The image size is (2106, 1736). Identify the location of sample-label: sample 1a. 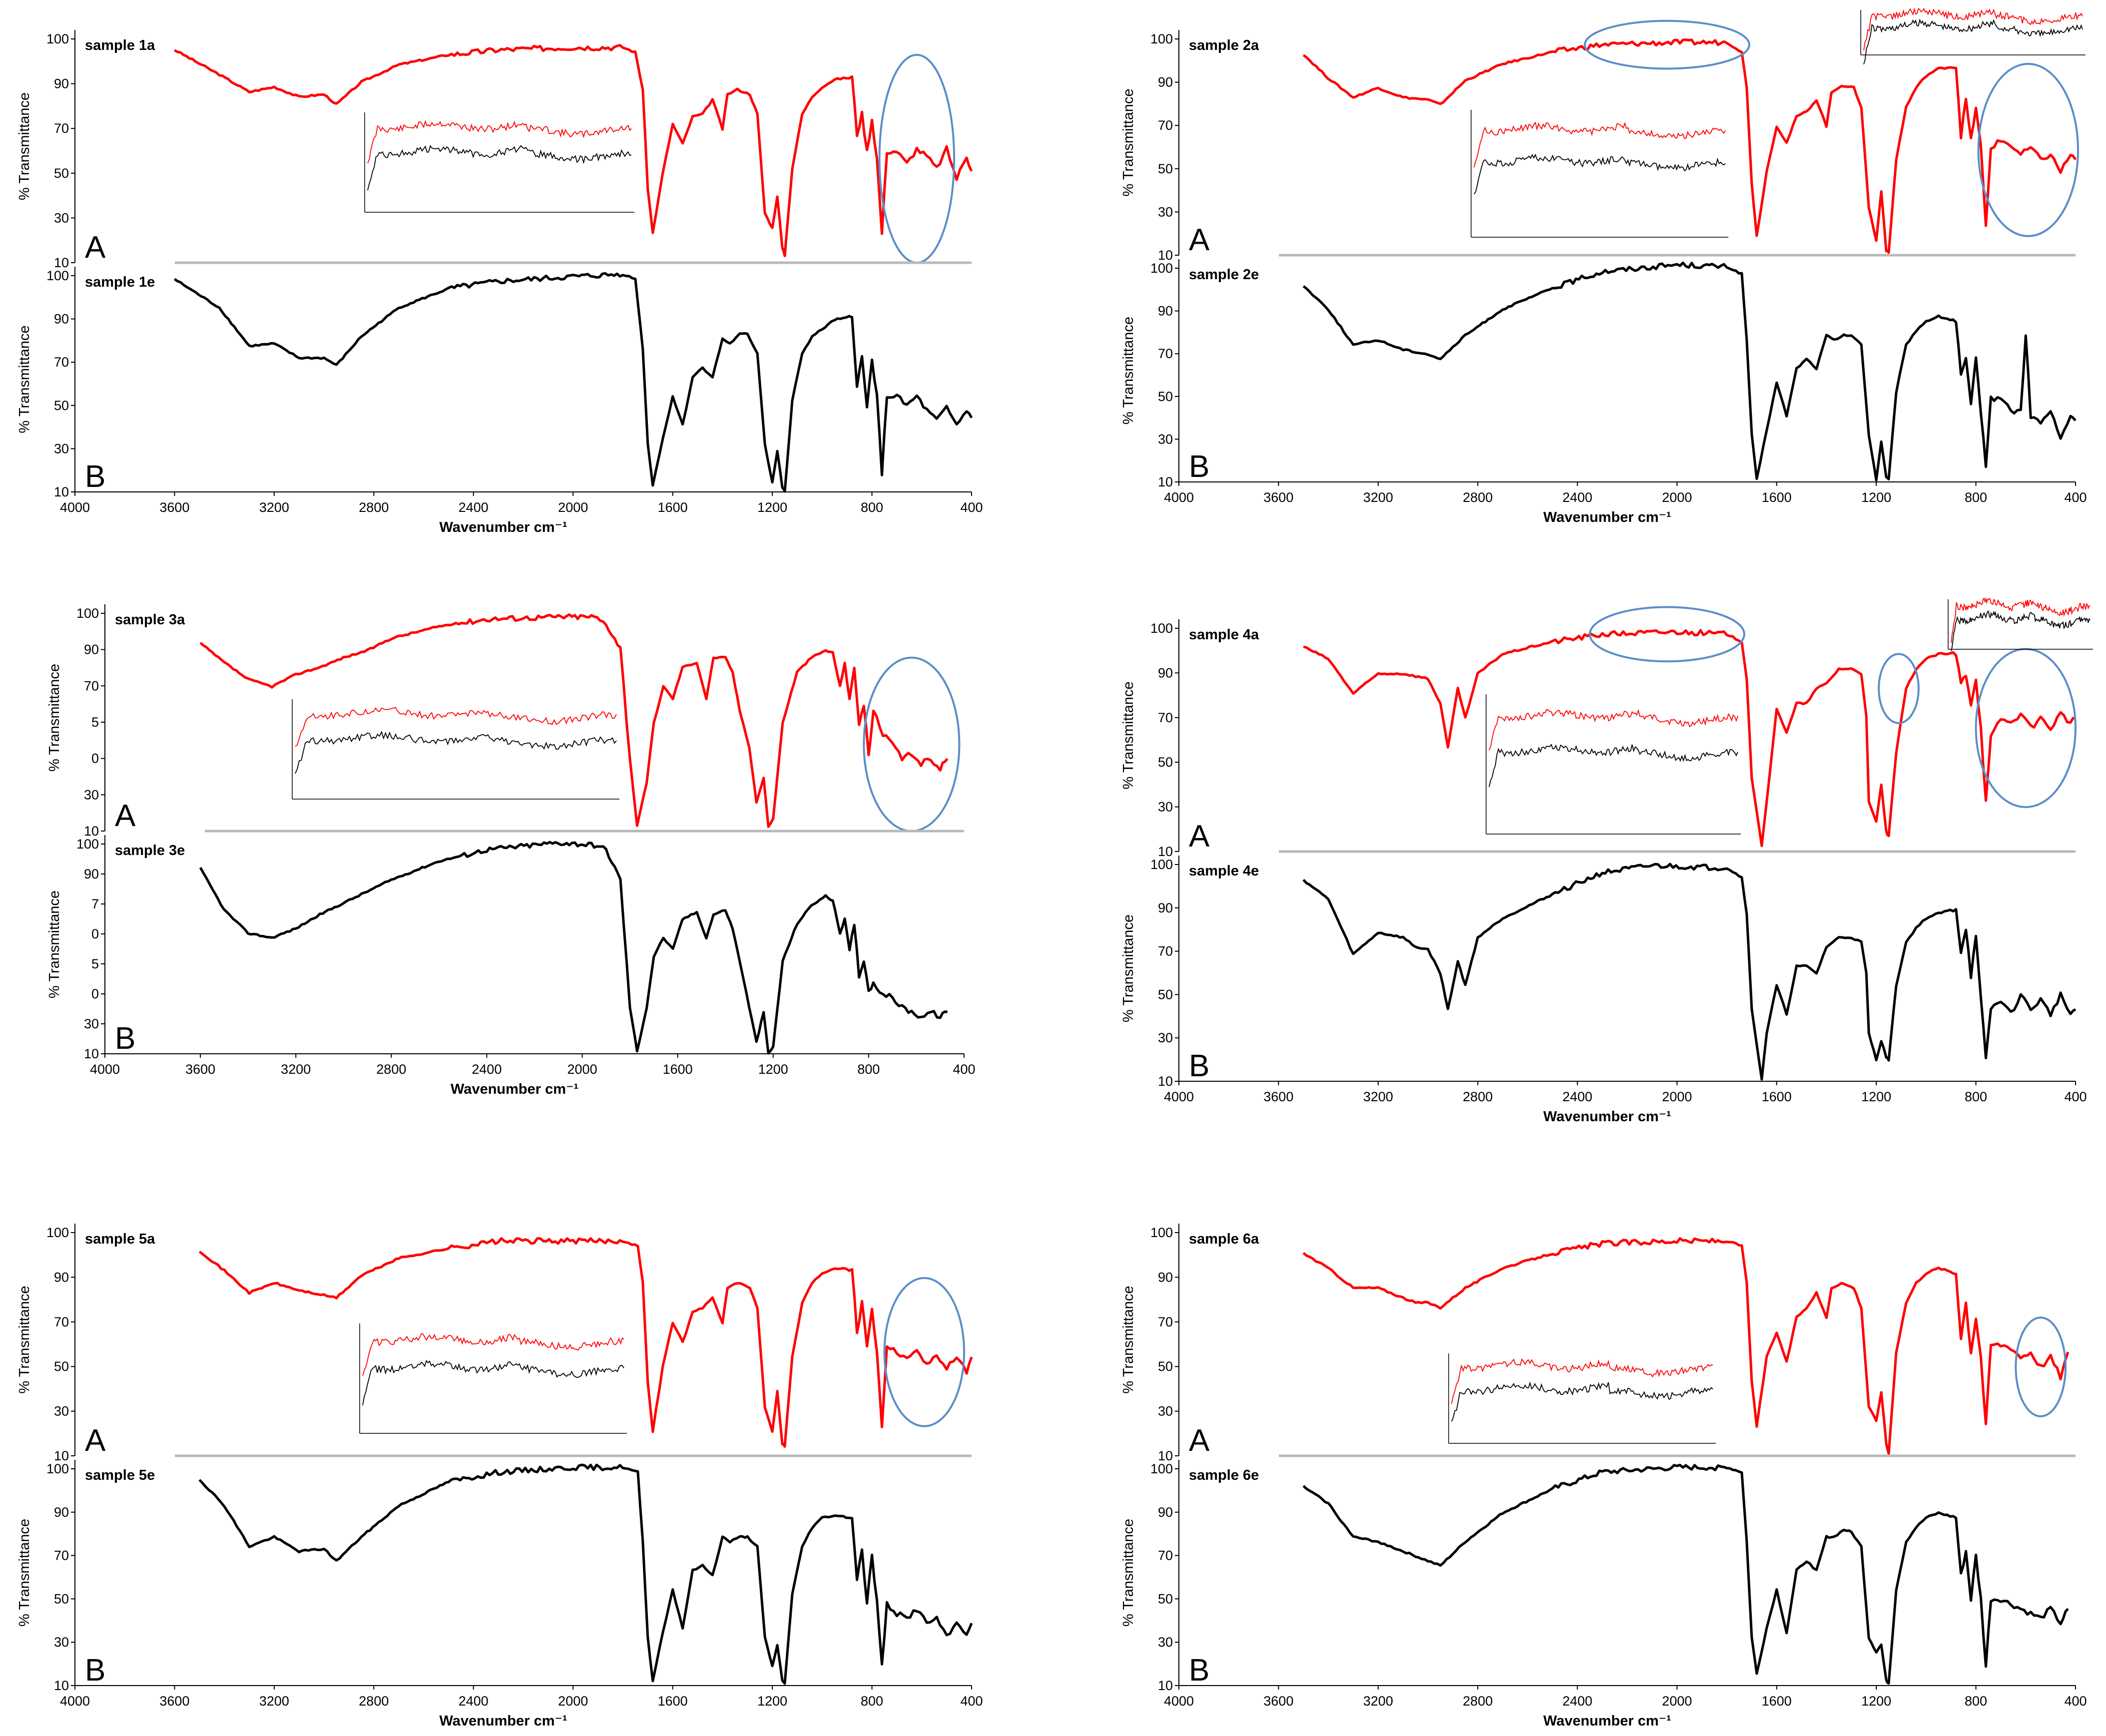
(120, 45).